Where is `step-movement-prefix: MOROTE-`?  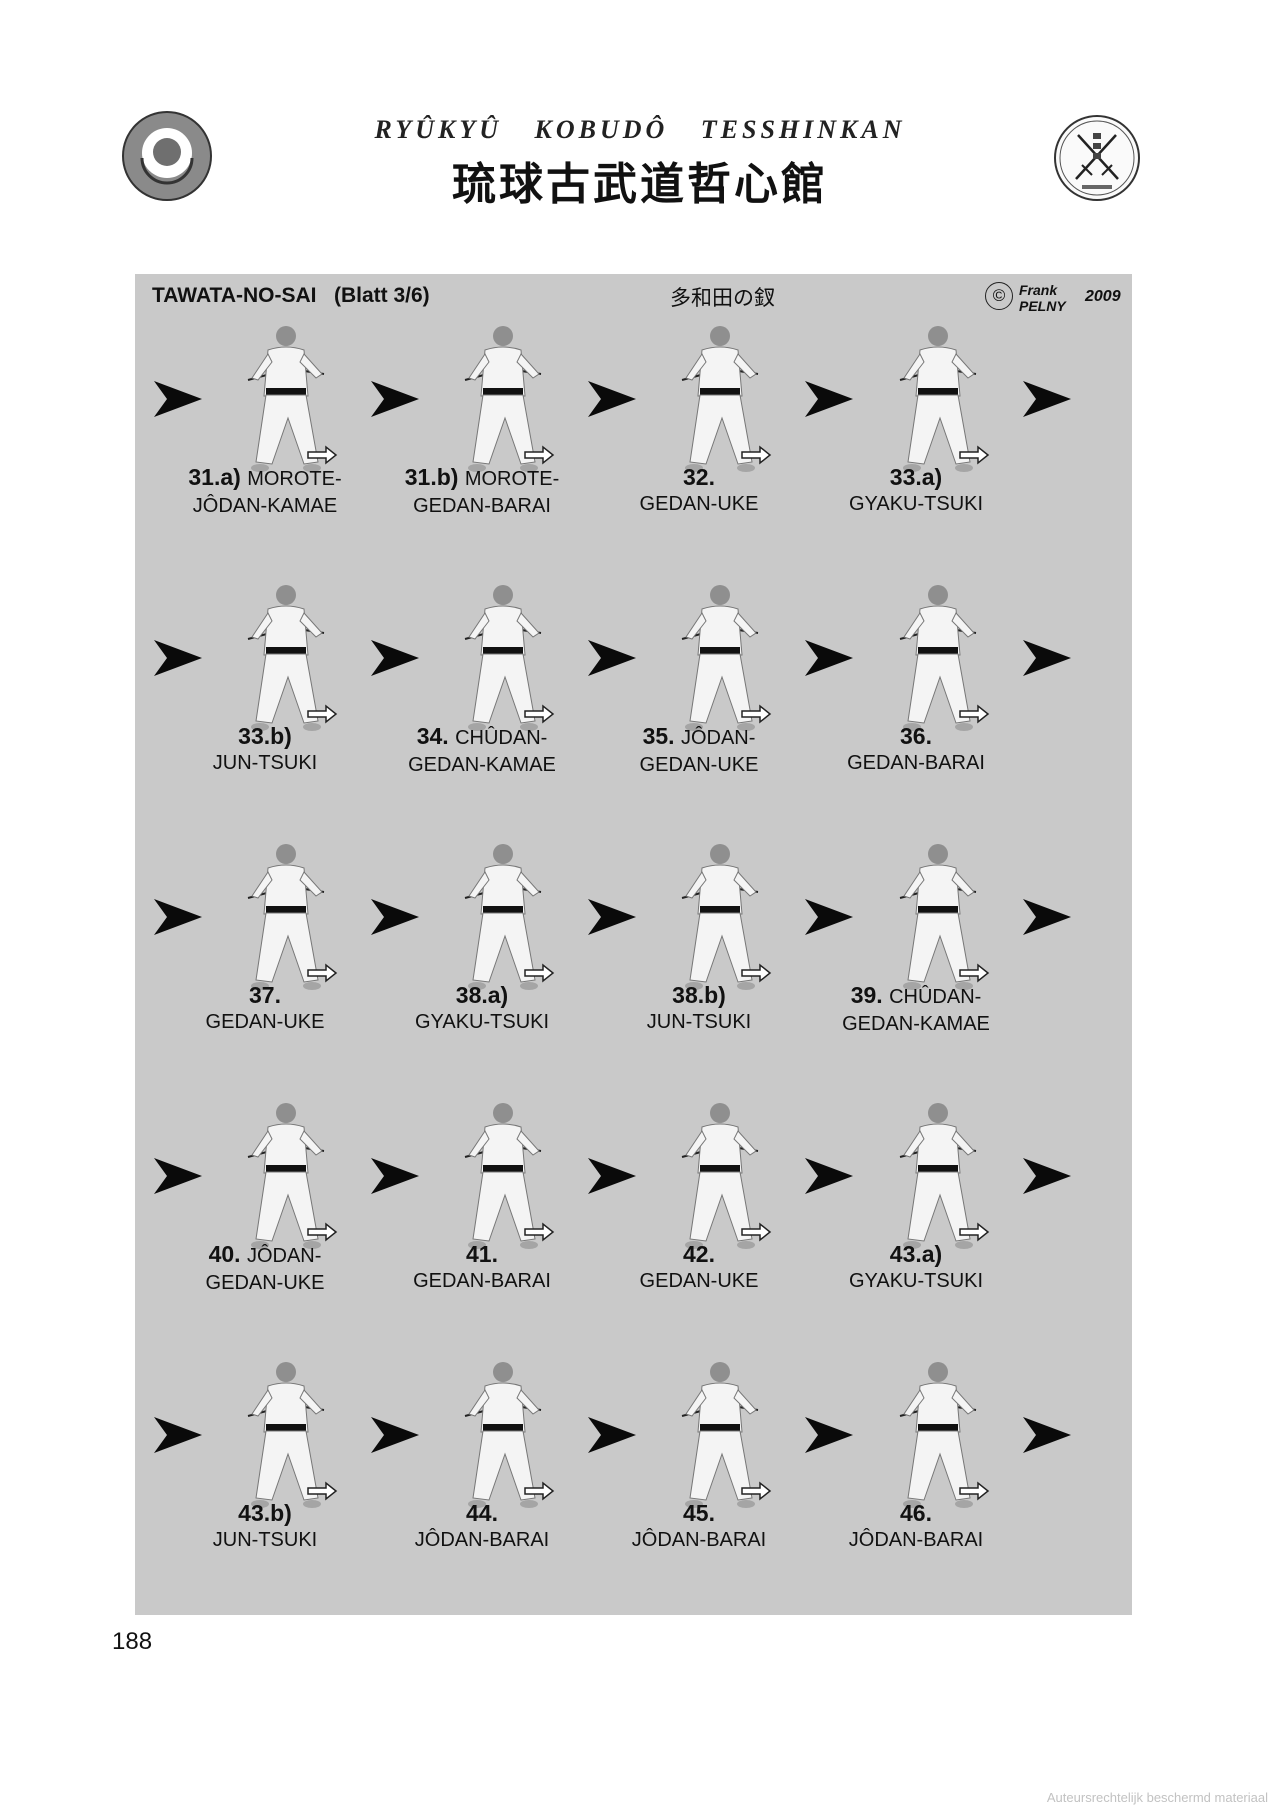
step-movement-prefix: MOROTE- is located at coordinates (294, 479).